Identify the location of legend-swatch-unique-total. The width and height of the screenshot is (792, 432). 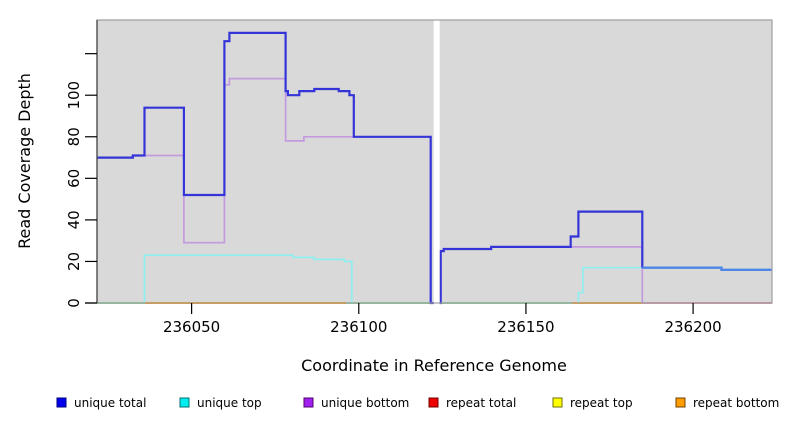
(61, 402).